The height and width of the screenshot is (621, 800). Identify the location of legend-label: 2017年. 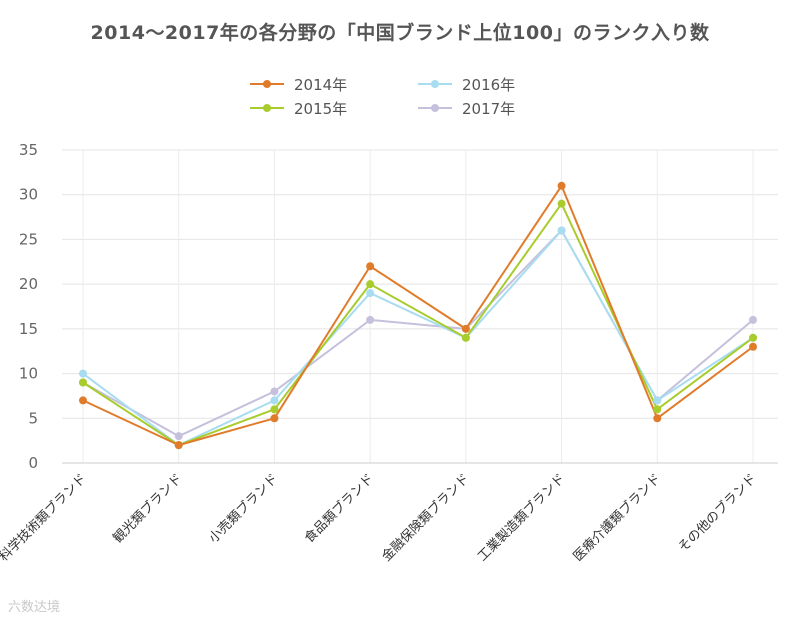
(488, 109).